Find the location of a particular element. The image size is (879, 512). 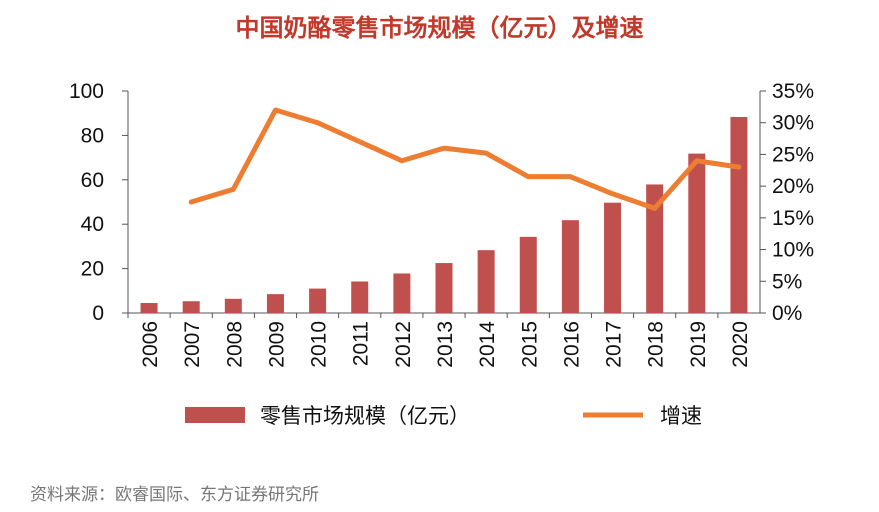

left-tick-label: 40 is located at coordinates (92, 224).